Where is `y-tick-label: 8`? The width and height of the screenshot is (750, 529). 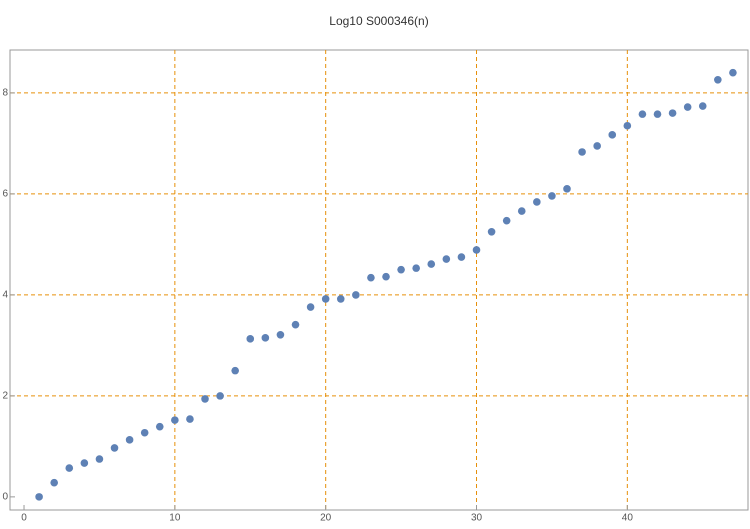
y-tick-label: 8 is located at coordinates (5, 93).